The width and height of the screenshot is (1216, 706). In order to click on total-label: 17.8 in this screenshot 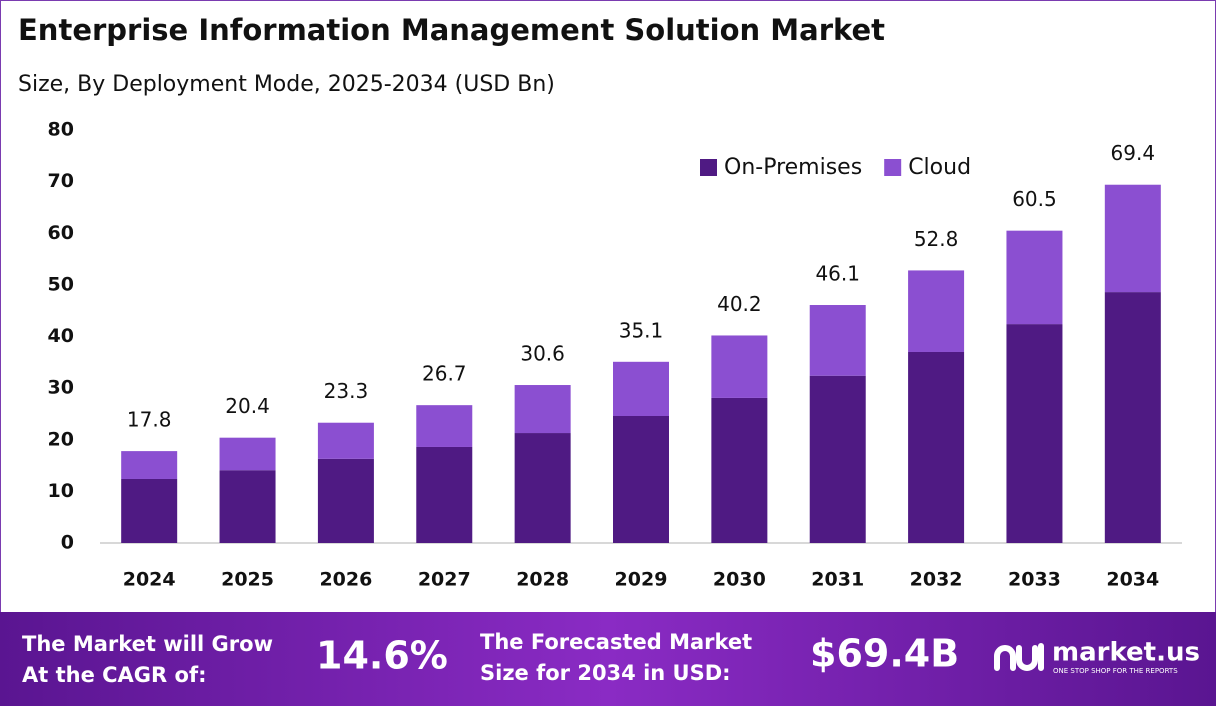, I will do `click(149, 420)`.